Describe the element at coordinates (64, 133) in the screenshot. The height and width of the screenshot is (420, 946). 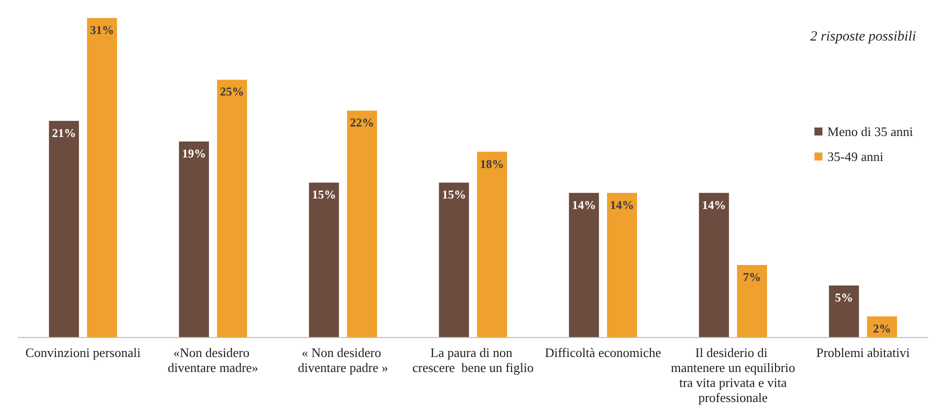
I see `data-label: 21%` at that location.